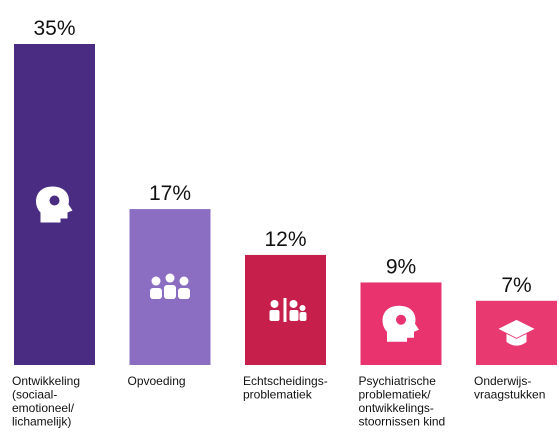 Image resolution: width=559 pixels, height=433 pixels. Describe the element at coordinates (41, 422) in the screenshot. I see `category-label: lichamelijk)` at that location.